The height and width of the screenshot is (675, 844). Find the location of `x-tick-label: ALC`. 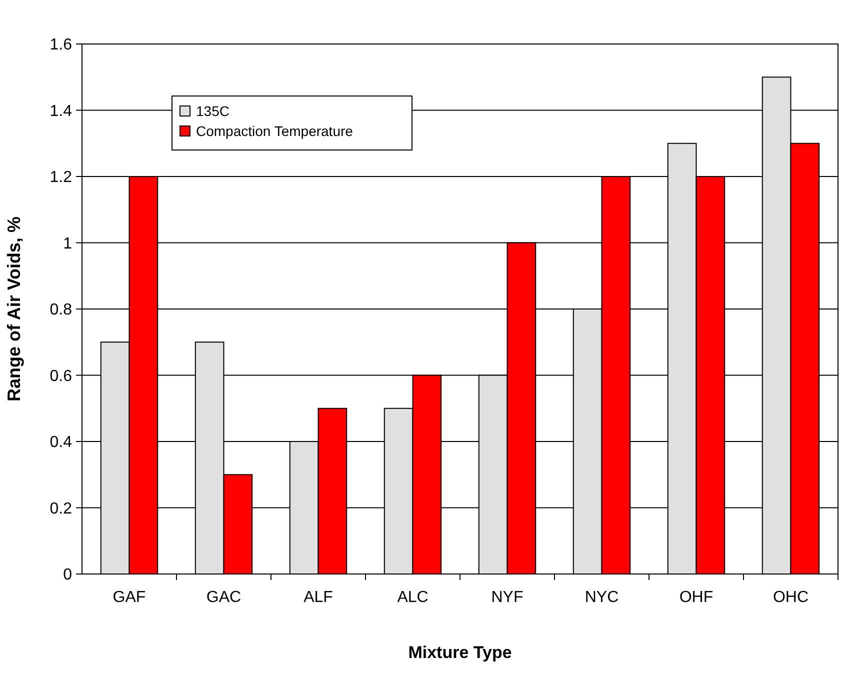

x-tick-label: ALC is located at coordinates (412, 597).